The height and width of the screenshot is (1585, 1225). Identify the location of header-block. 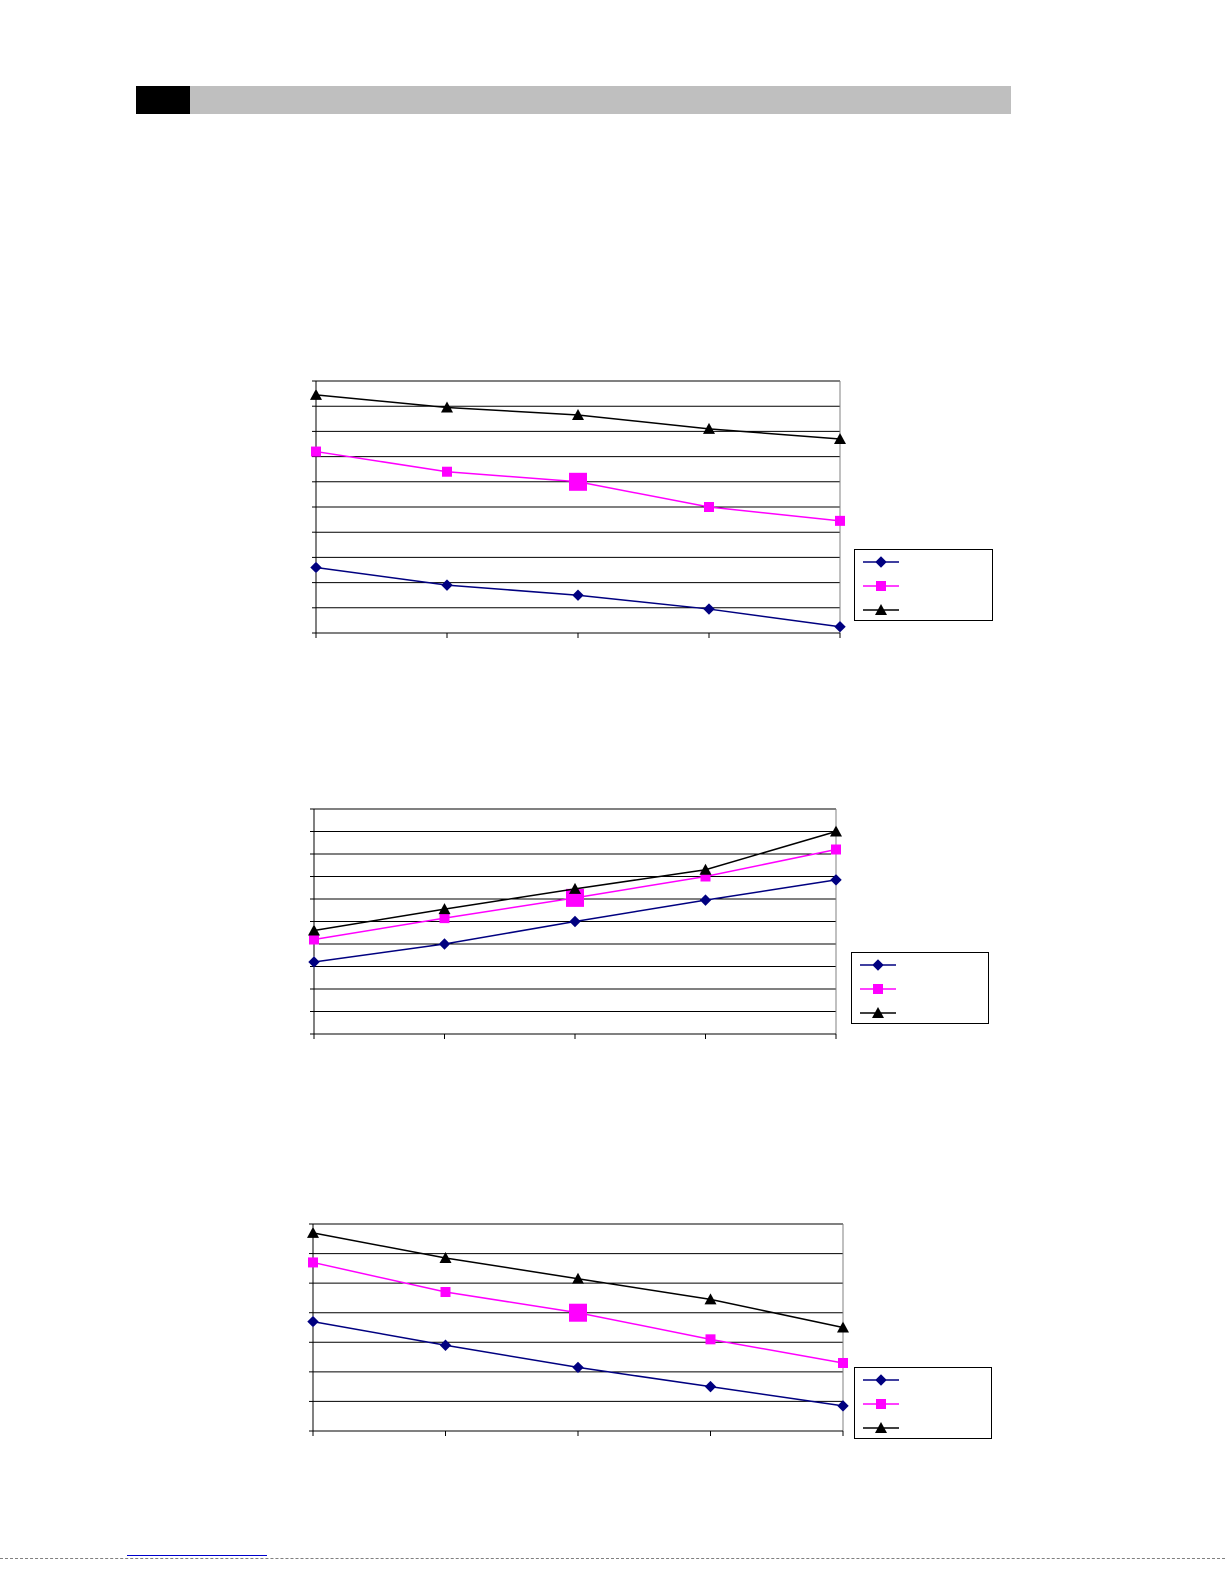
(163, 100).